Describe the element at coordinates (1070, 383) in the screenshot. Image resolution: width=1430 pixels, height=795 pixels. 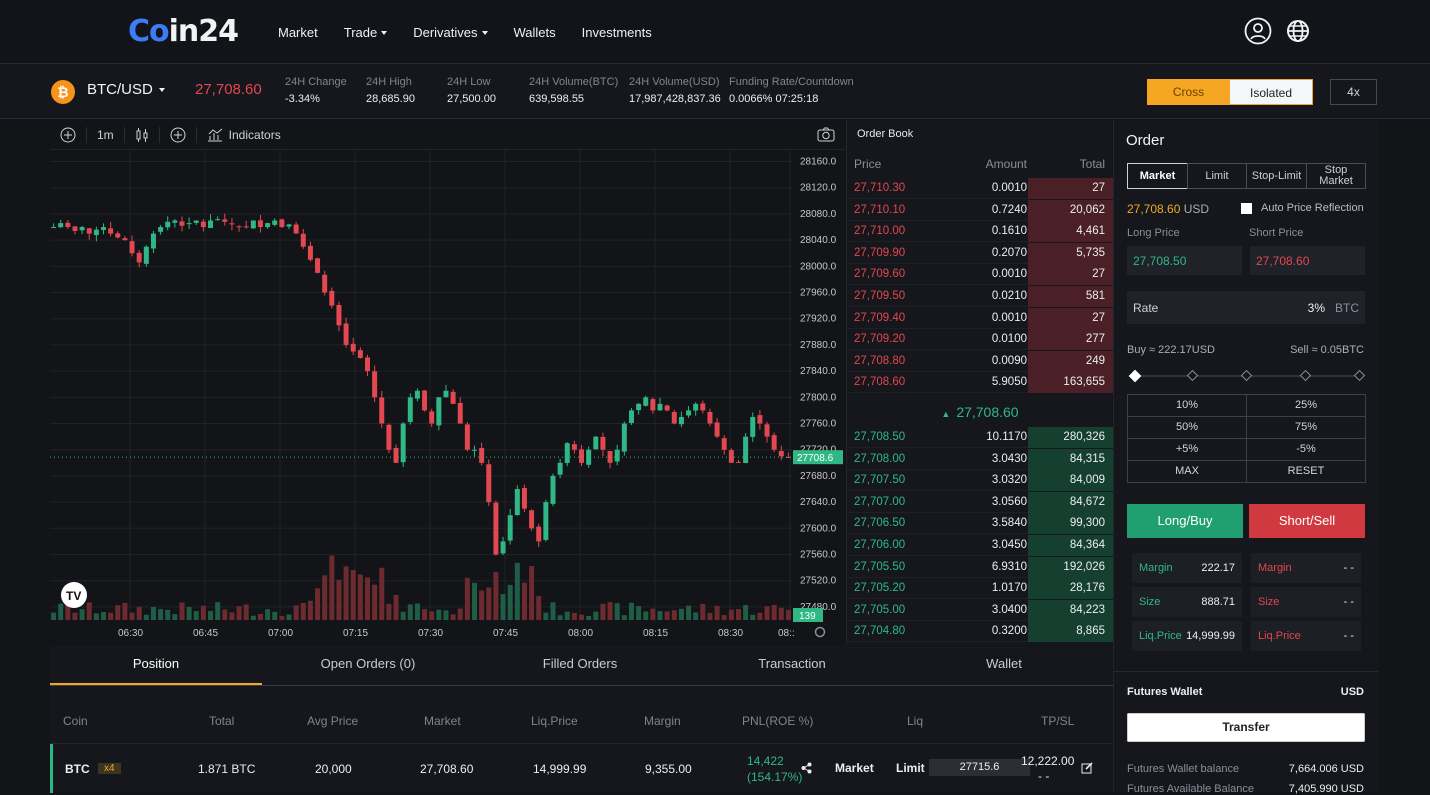
I see `depth-bar` at that location.